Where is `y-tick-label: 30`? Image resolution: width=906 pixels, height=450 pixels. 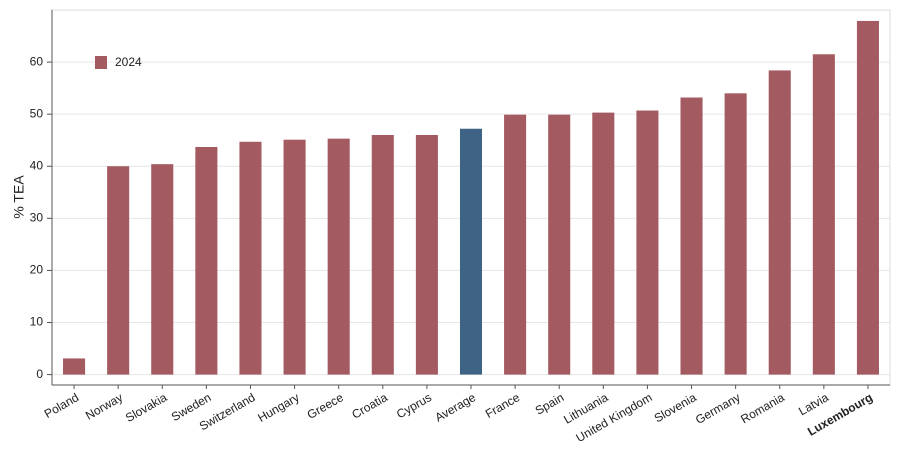
y-tick-label: 30 is located at coordinates (37, 218).